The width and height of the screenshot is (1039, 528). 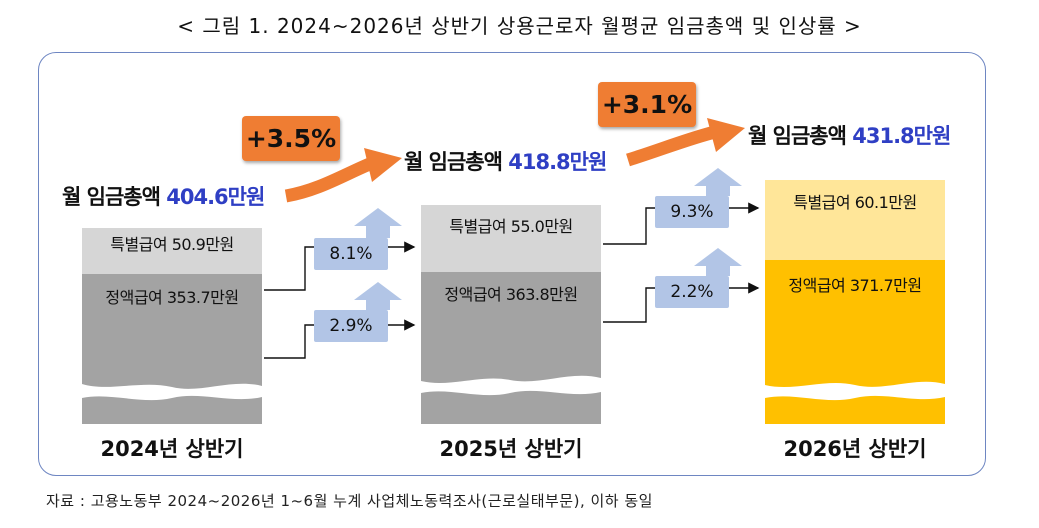 I want to click on bar-2024-regular-segment, so click(x=172, y=331).